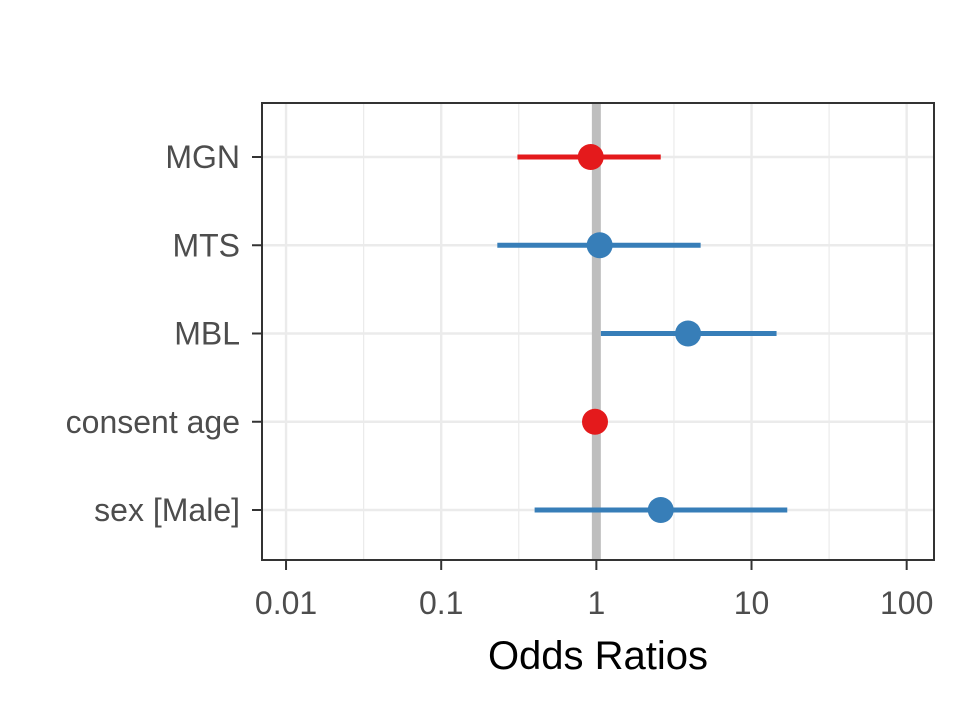  Describe the element at coordinates (639, 333) in the screenshot. I see `point-estimates` at that location.